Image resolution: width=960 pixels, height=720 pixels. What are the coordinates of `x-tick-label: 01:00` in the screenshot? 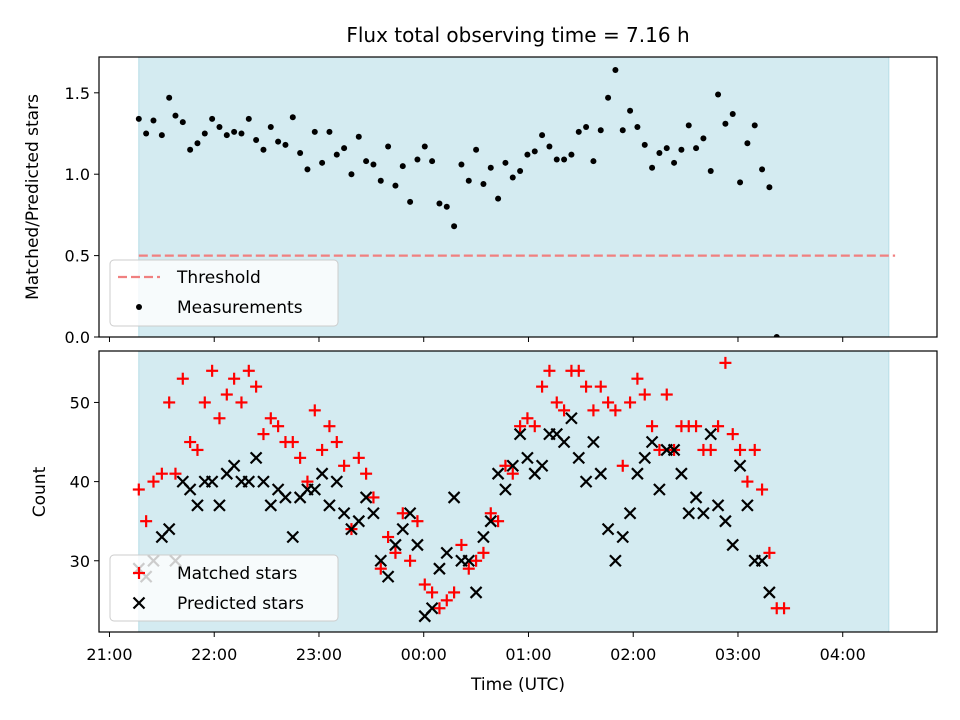 It's located at (528, 654).